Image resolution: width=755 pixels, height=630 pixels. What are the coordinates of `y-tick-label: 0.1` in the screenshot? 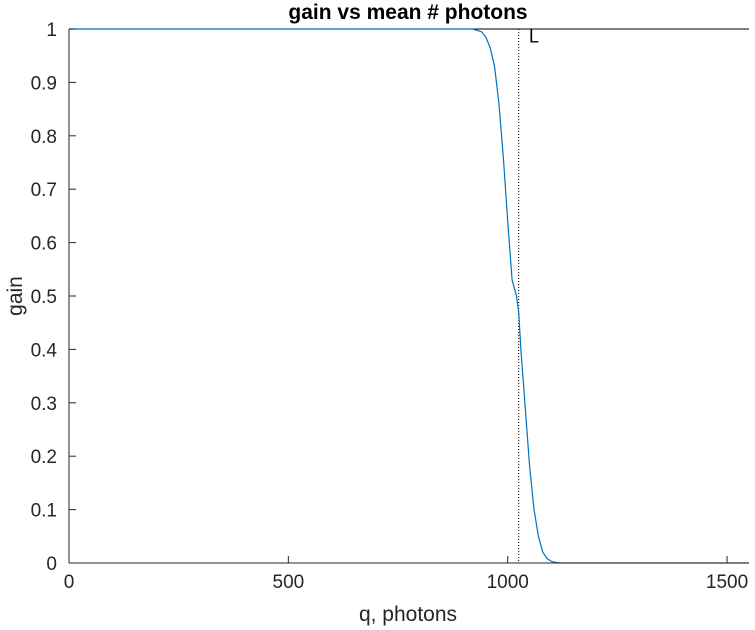 It's located at (44, 511).